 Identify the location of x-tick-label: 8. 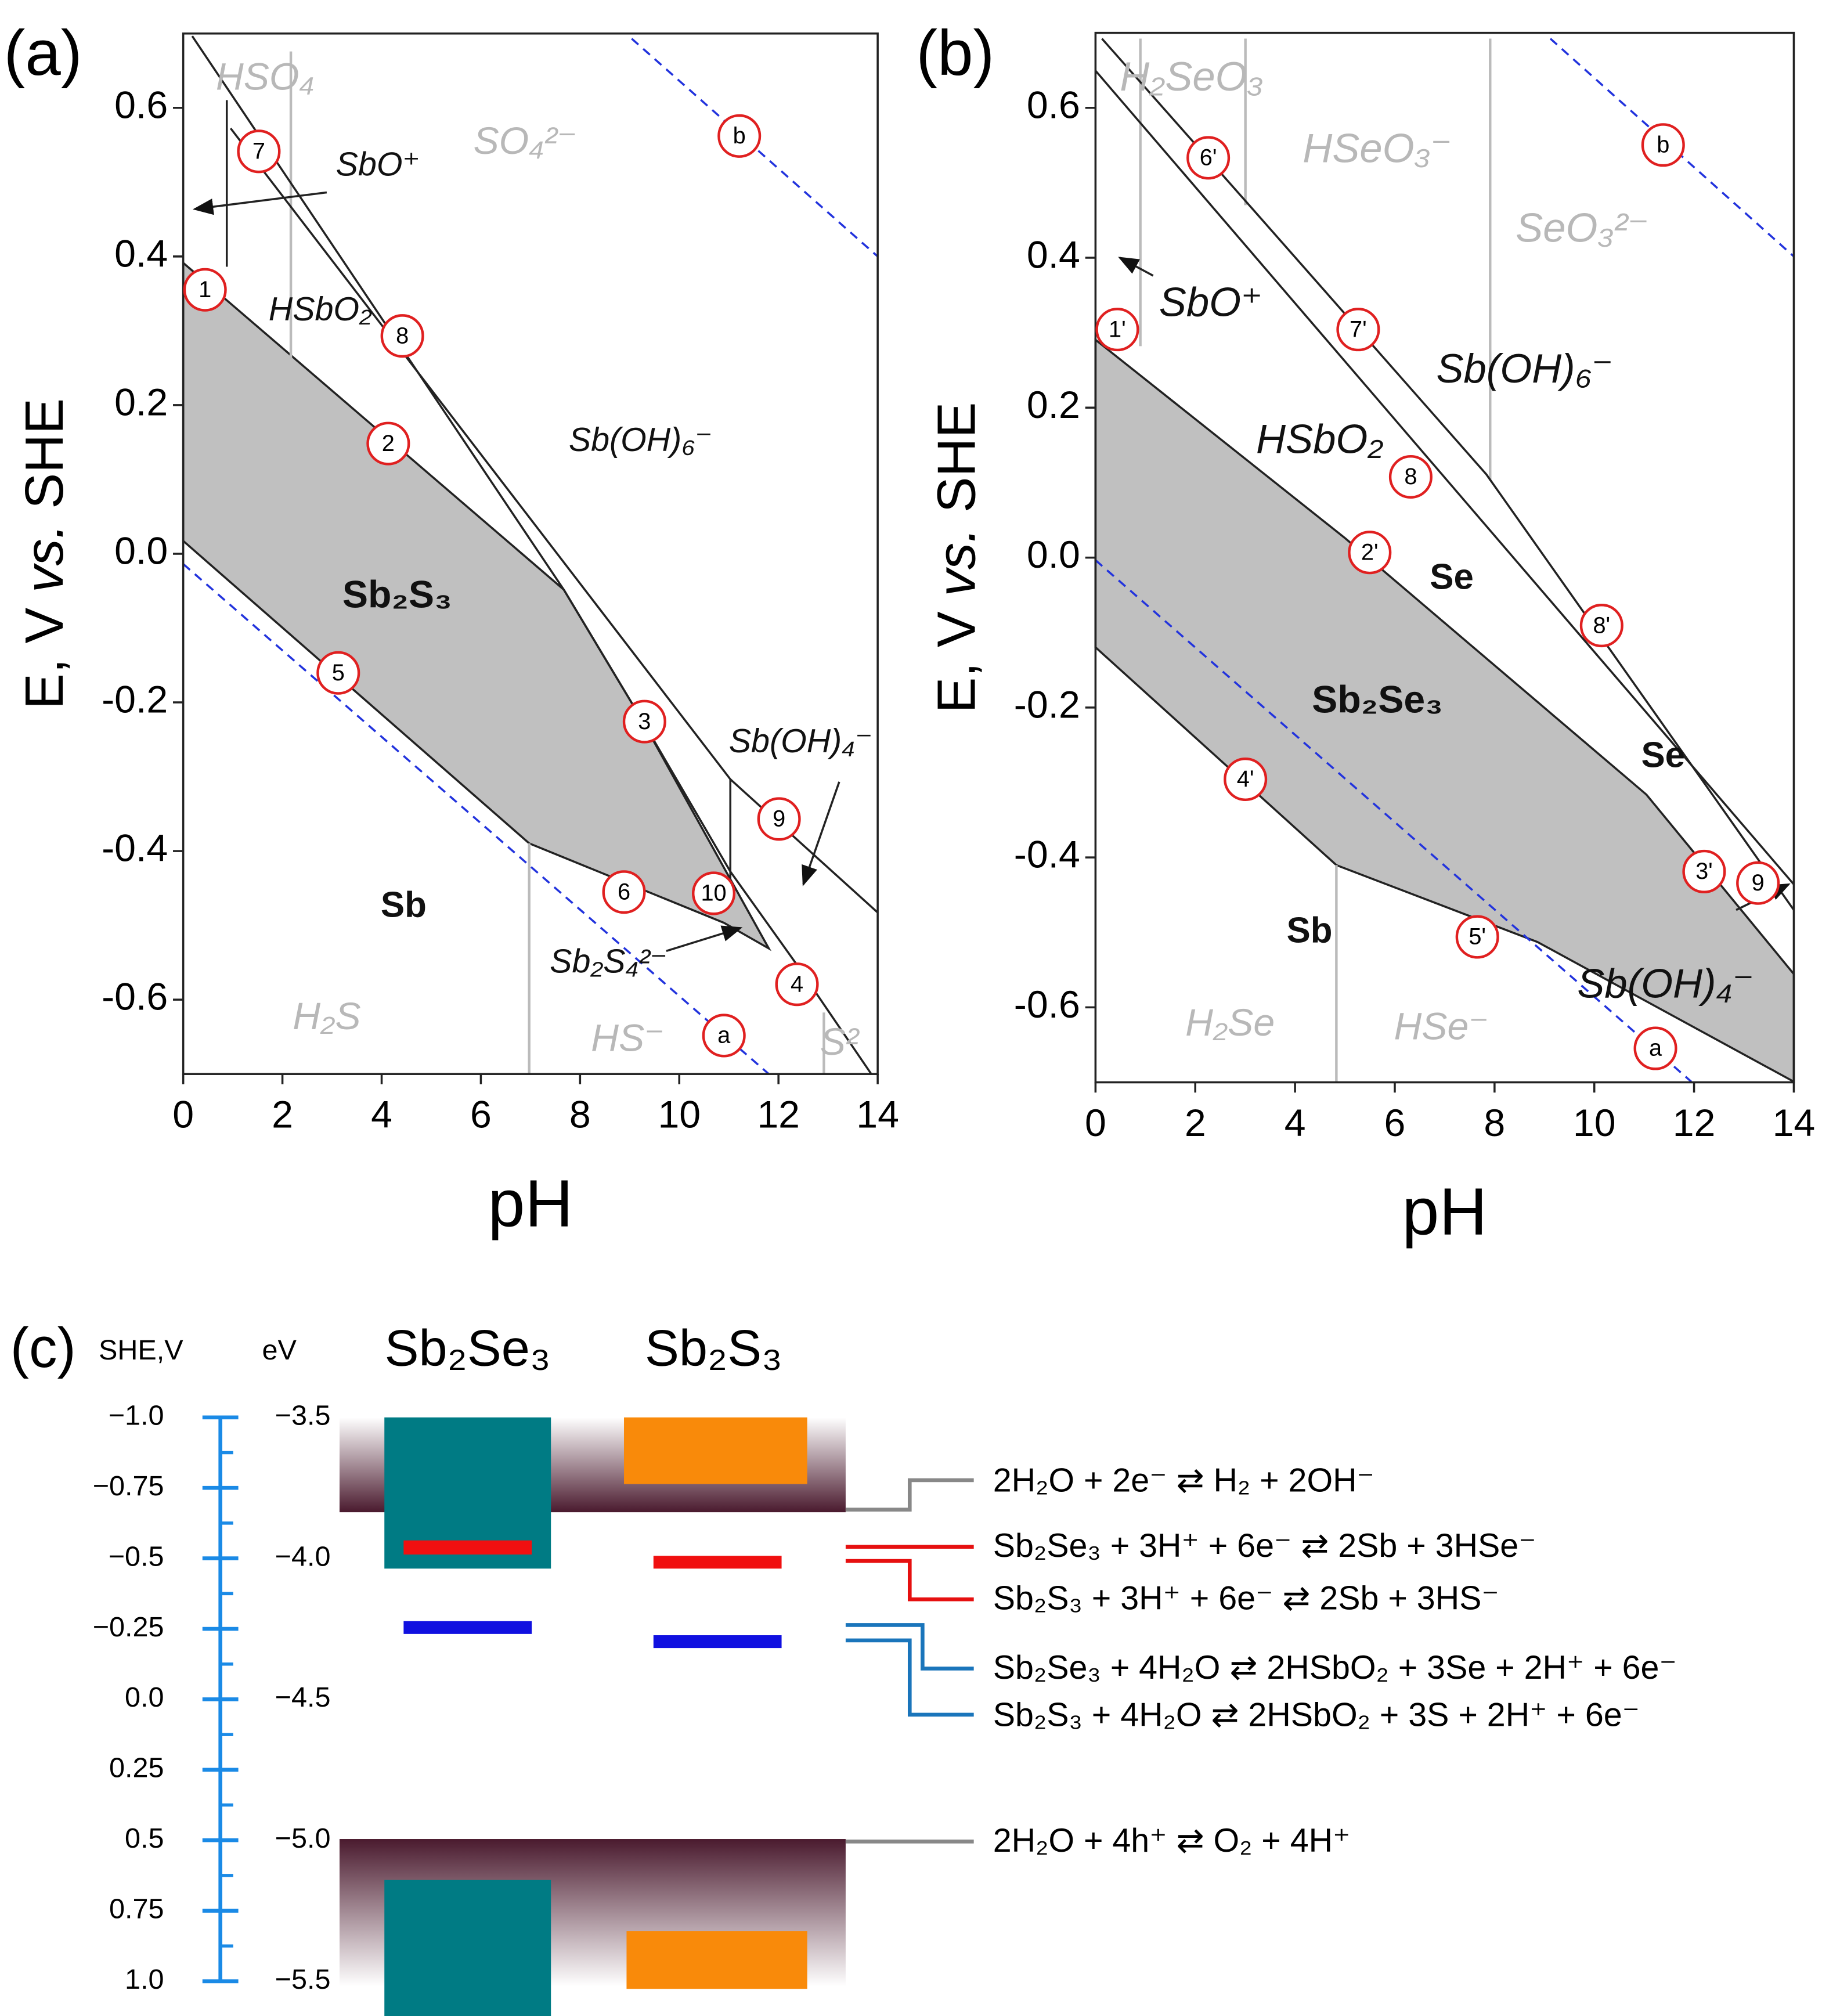
(1494, 1123).